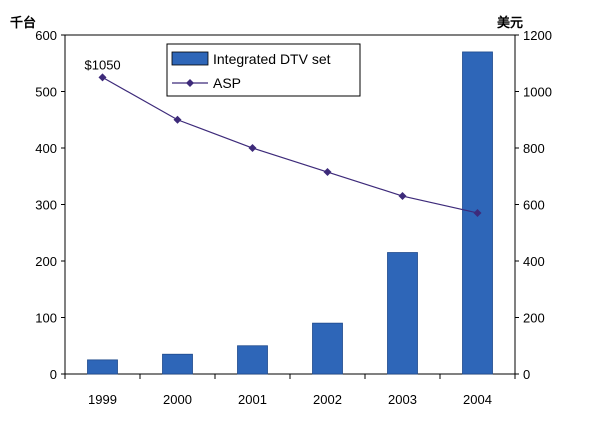 The width and height of the screenshot is (600, 435). What do you see at coordinates (53, 374) in the screenshot?
I see `left-axis-tick-label: 0` at bounding box center [53, 374].